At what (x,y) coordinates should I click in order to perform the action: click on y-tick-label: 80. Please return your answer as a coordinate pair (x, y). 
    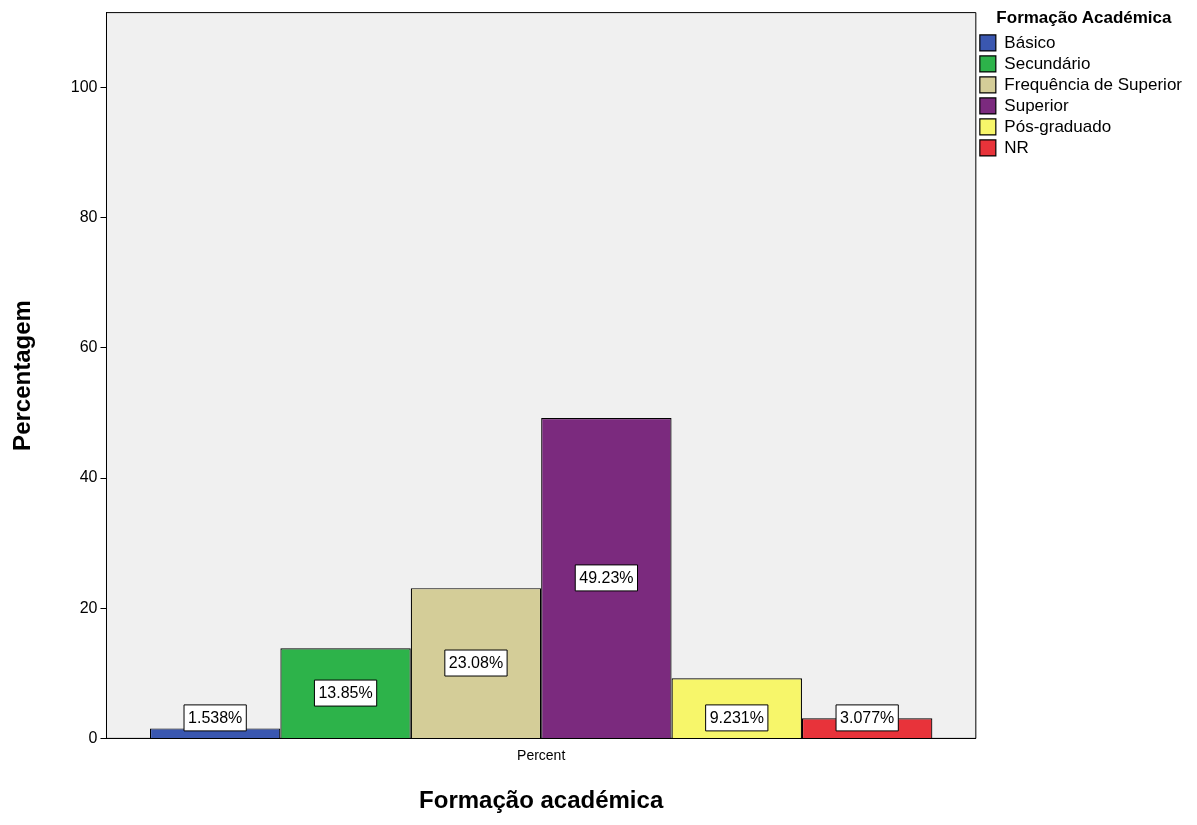
    Looking at the image, I should click on (88, 217).